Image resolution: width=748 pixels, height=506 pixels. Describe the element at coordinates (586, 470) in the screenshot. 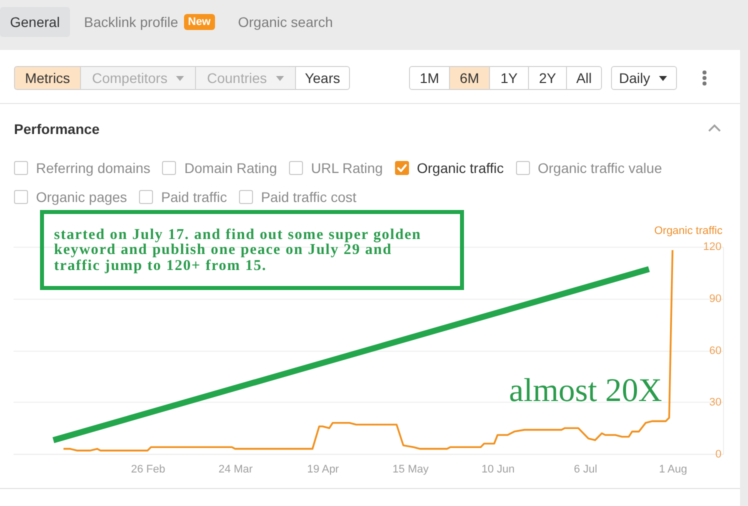

I see `x-tick-label: 6 Jul` at that location.